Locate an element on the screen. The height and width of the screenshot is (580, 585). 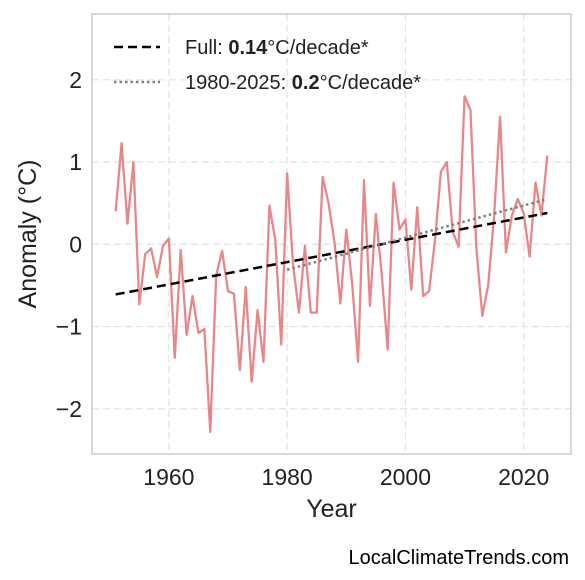
x-tick-label: 2000 is located at coordinates (405, 477).